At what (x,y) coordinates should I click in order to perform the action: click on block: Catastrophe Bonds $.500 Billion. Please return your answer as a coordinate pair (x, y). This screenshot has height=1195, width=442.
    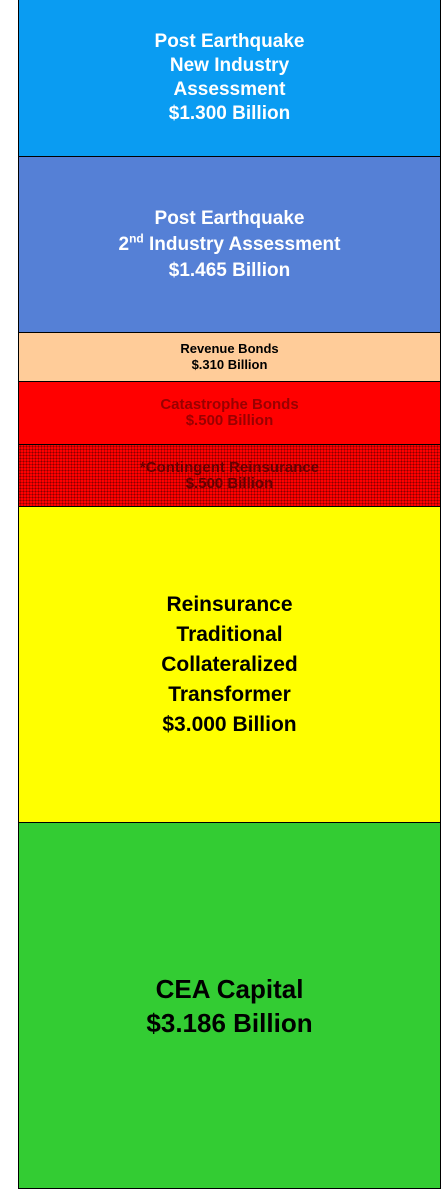
    Looking at the image, I should click on (229, 413).